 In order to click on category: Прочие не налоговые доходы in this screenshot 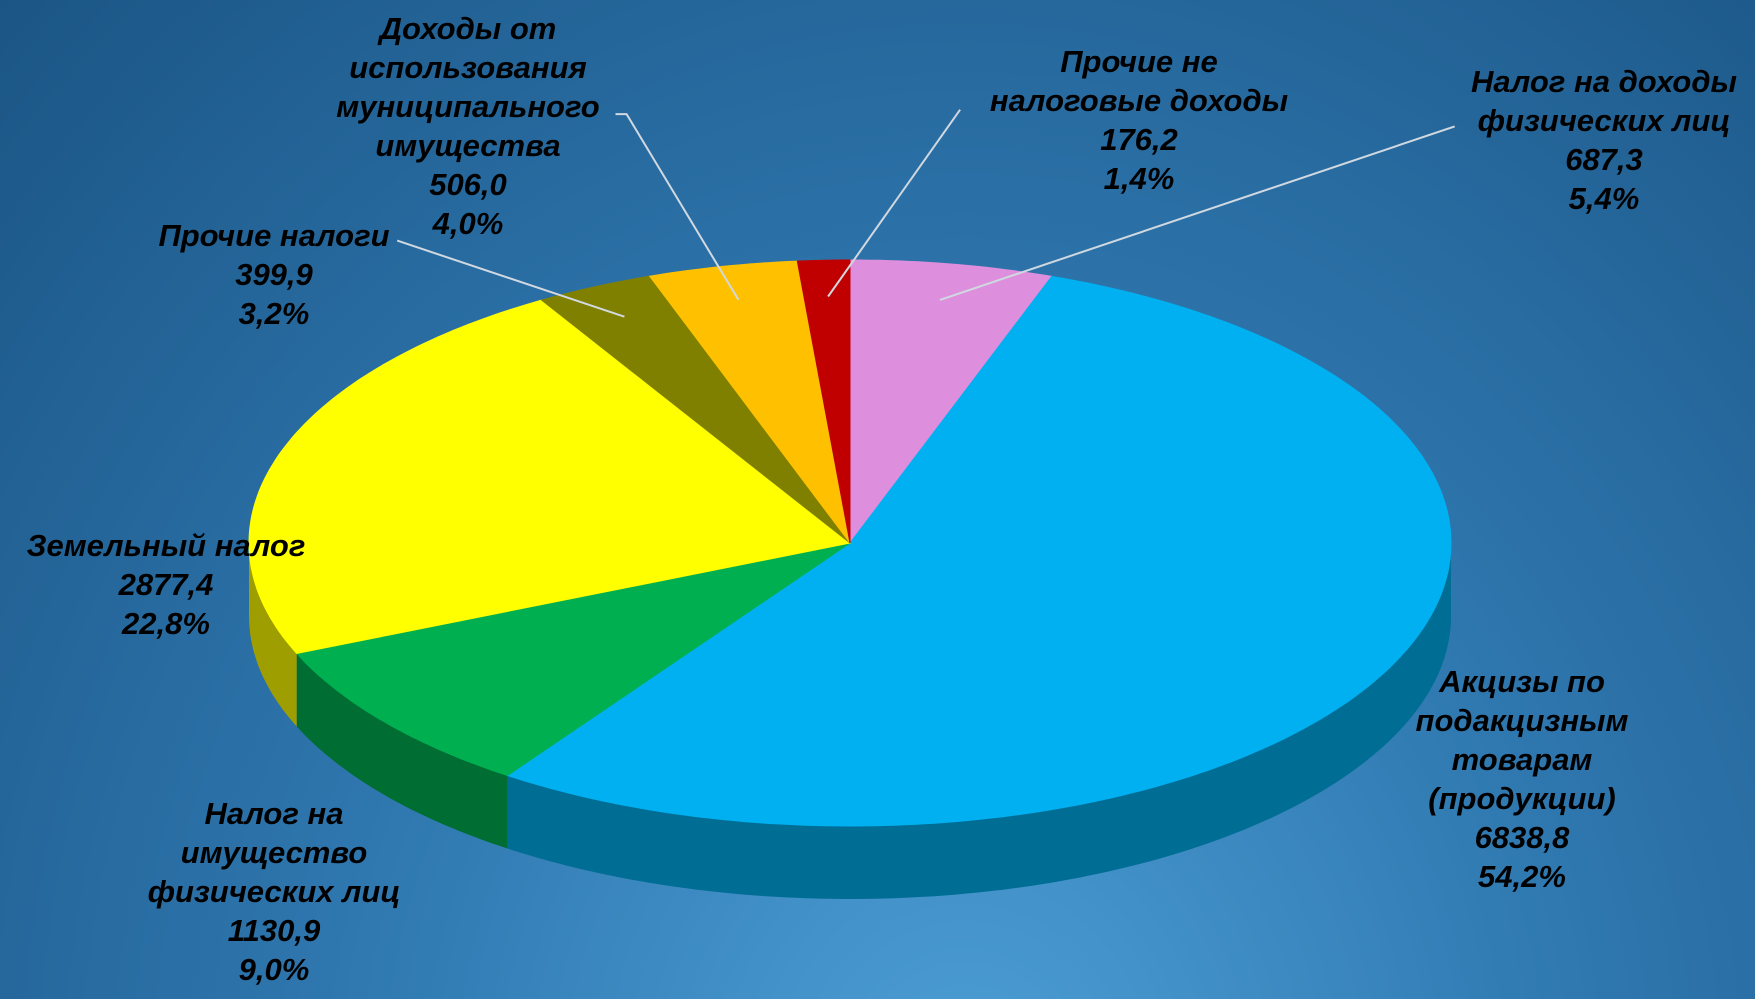, I will do `click(1139, 81)`.